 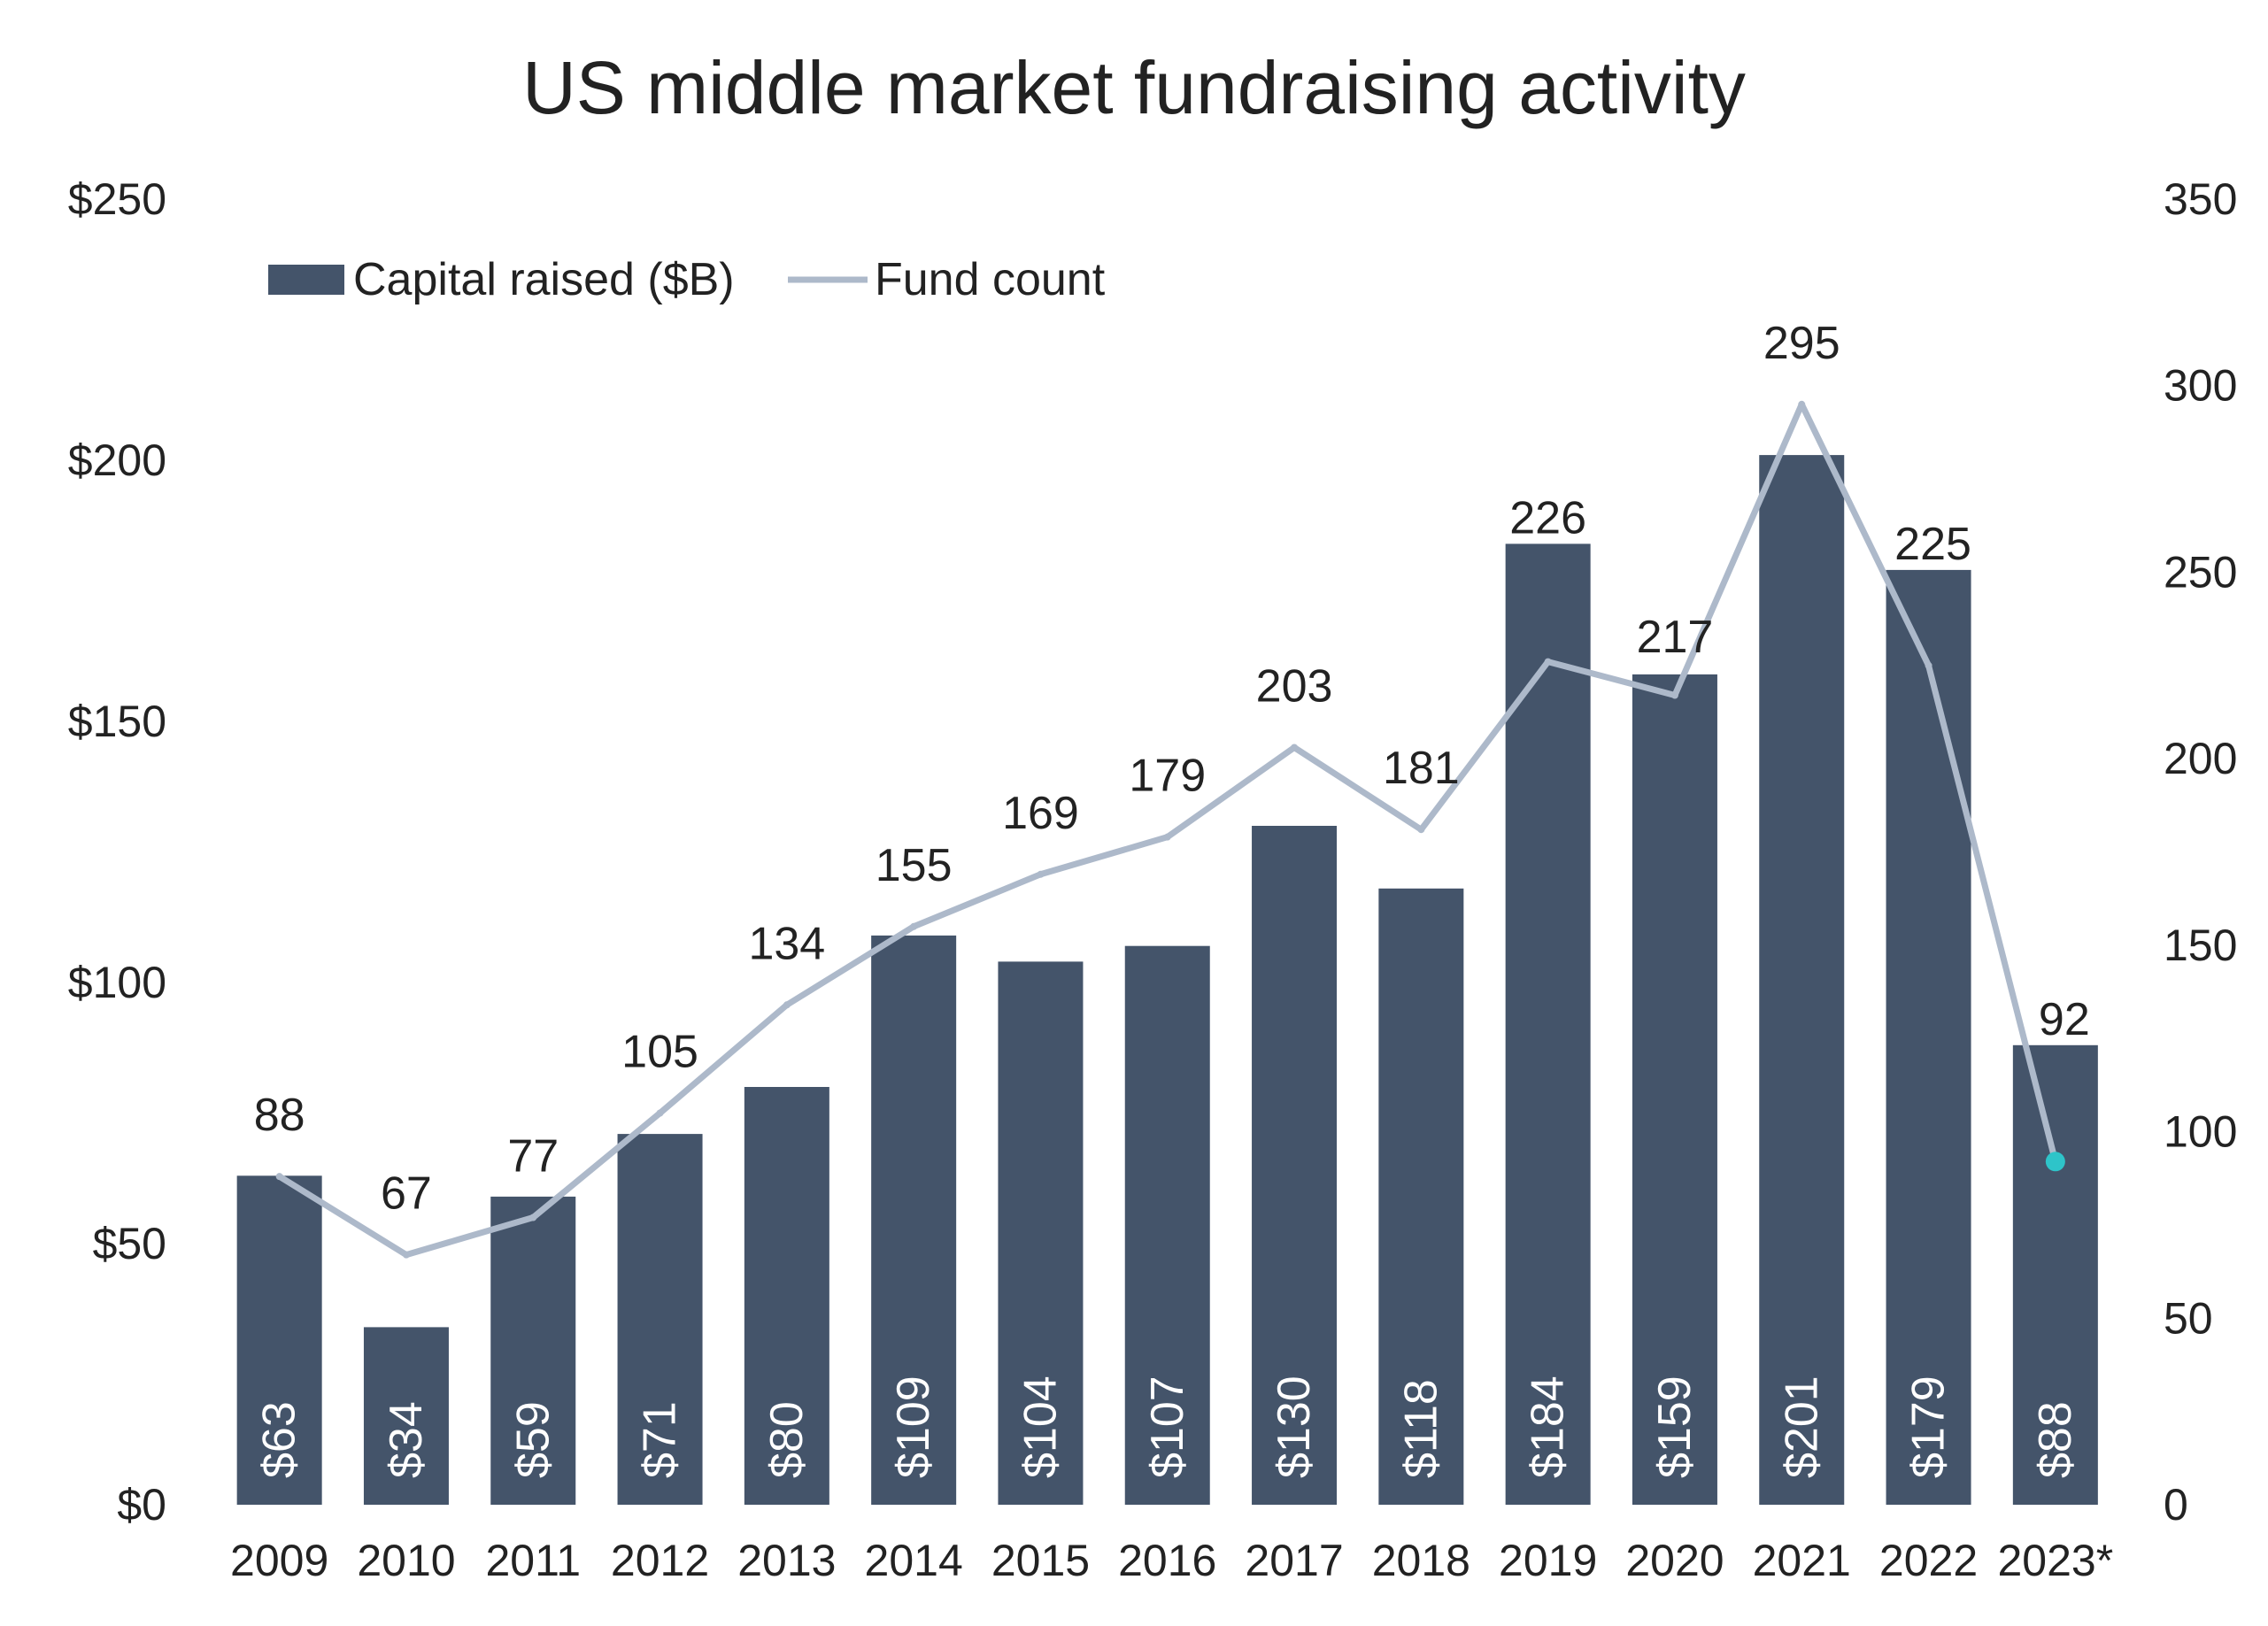 I want to click on legend-swatch-capital-raised, so click(x=306, y=280).